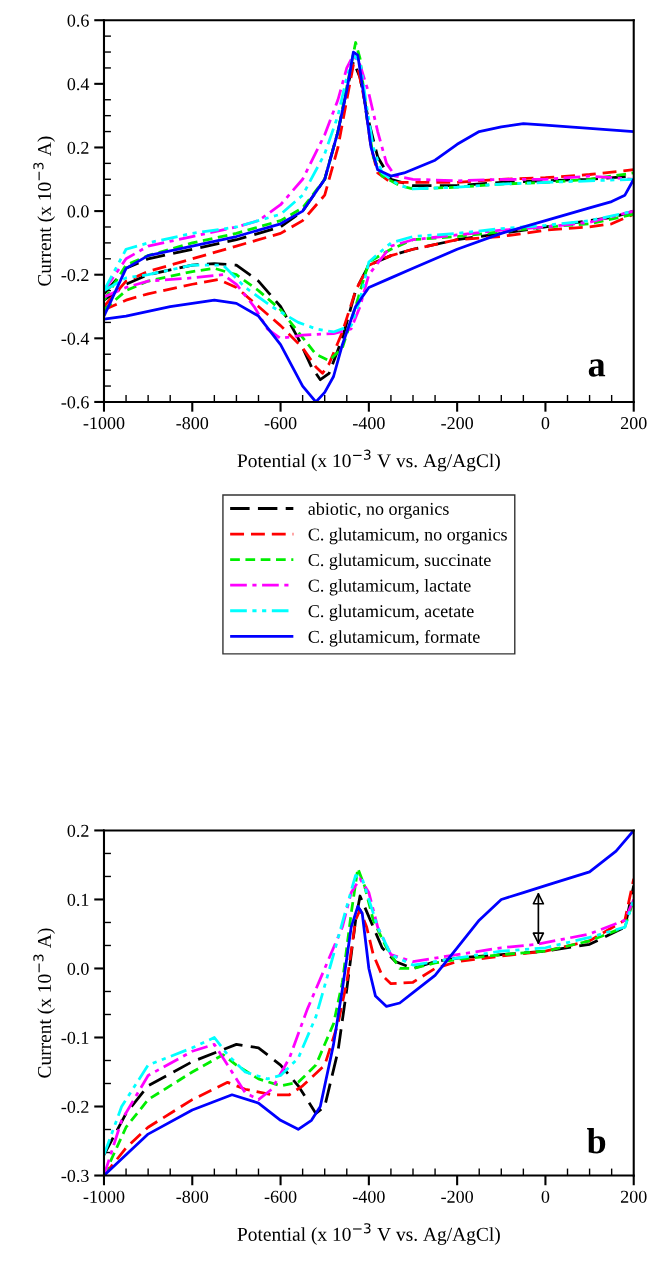 Image resolution: width=654 pixels, height=1264 pixels. What do you see at coordinates (78, 20) in the screenshot?
I see `y-tick-label: 0.6` at bounding box center [78, 20].